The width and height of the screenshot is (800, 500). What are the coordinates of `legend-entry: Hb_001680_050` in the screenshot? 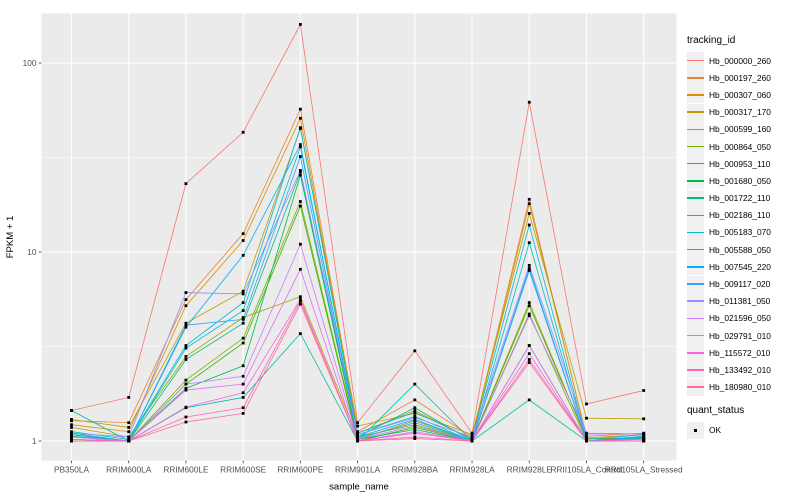 It's located at (743, 181).